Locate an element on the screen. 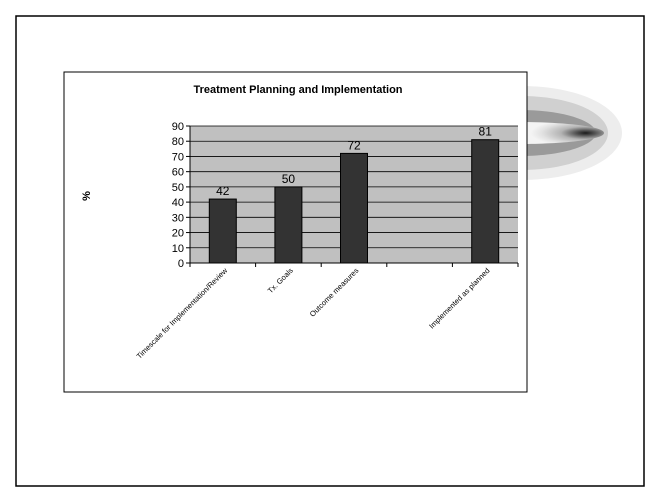 This screenshot has height=488, width=654. y-axis: 0 10 20 30 40 50 60 70 80 90 is located at coordinates (181, 195).